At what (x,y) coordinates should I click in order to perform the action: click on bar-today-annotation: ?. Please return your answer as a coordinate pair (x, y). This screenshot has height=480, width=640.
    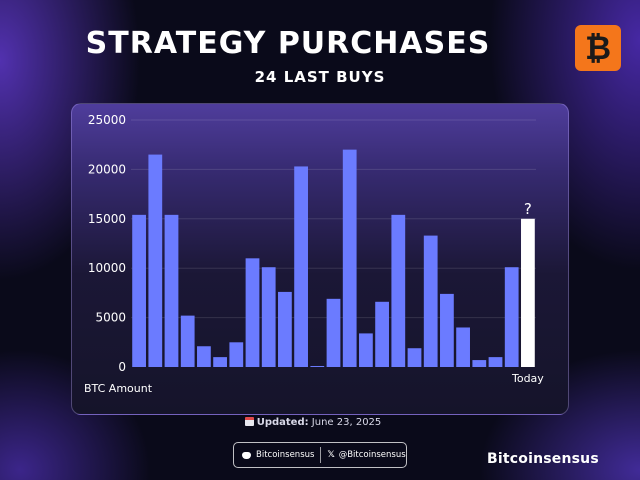
    Looking at the image, I should click on (528, 209).